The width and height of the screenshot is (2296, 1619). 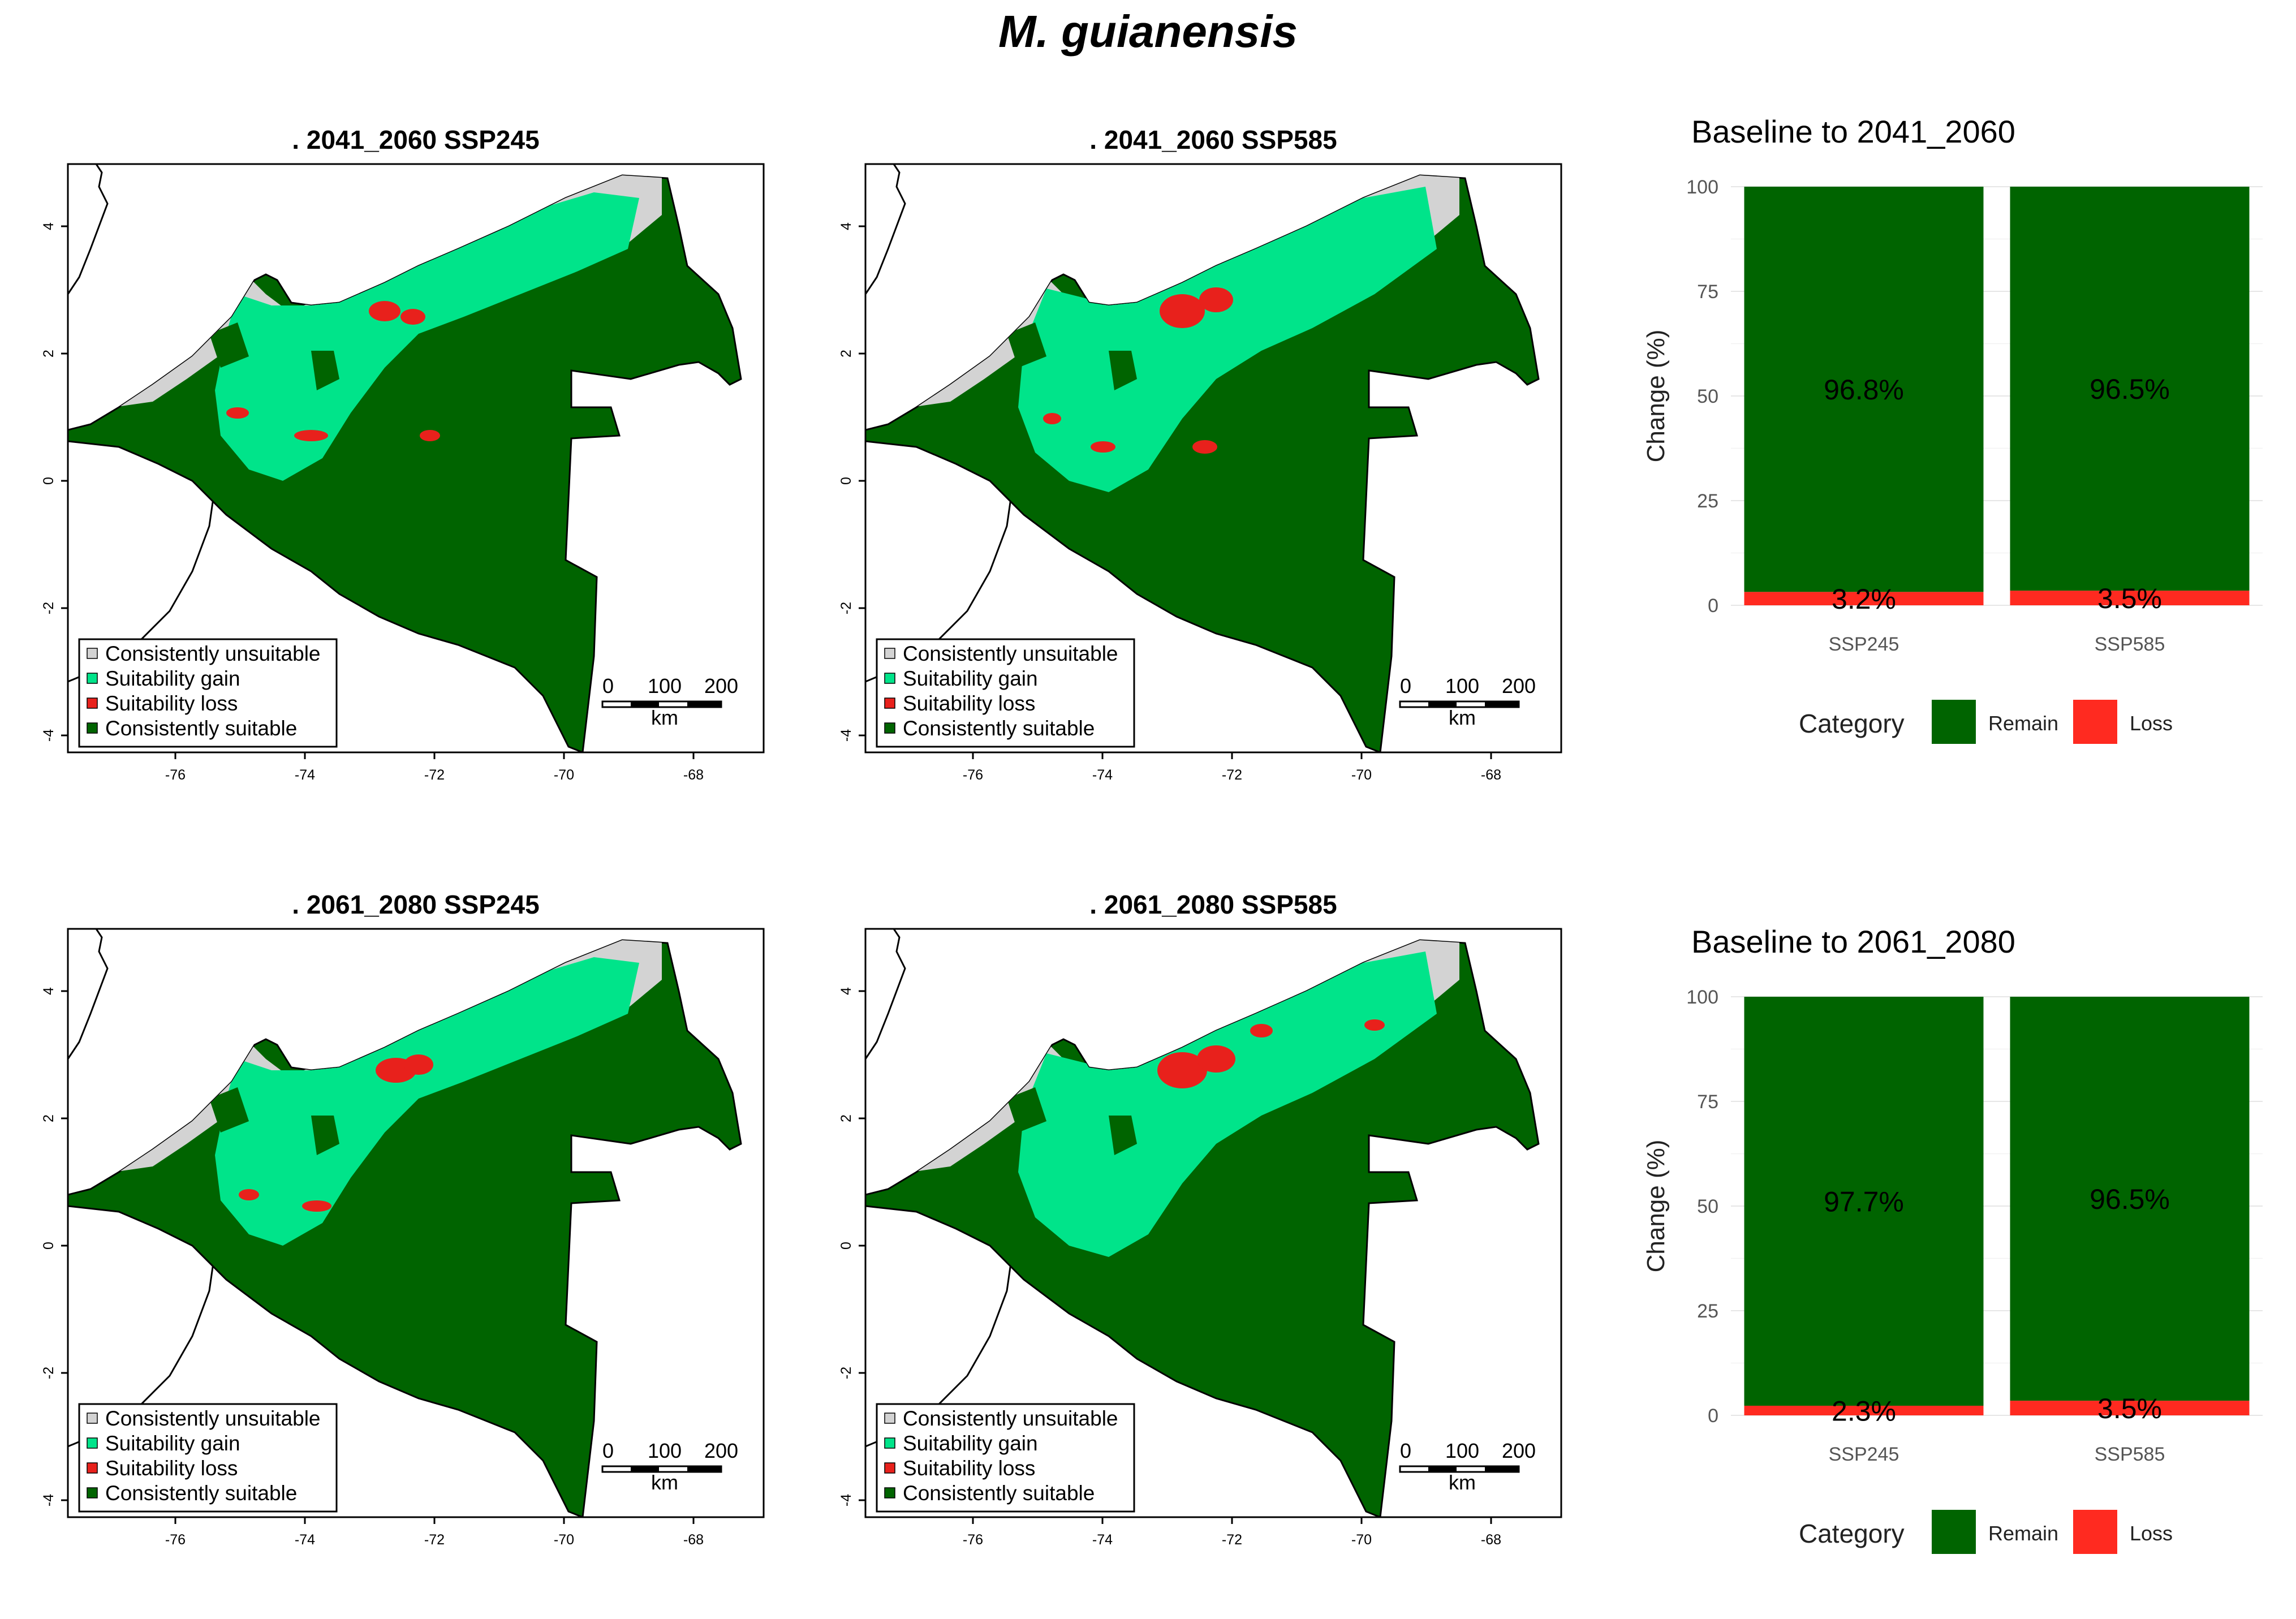 What do you see at coordinates (172, 1443) in the screenshot?
I see `legend-label: Suitability gain` at bounding box center [172, 1443].